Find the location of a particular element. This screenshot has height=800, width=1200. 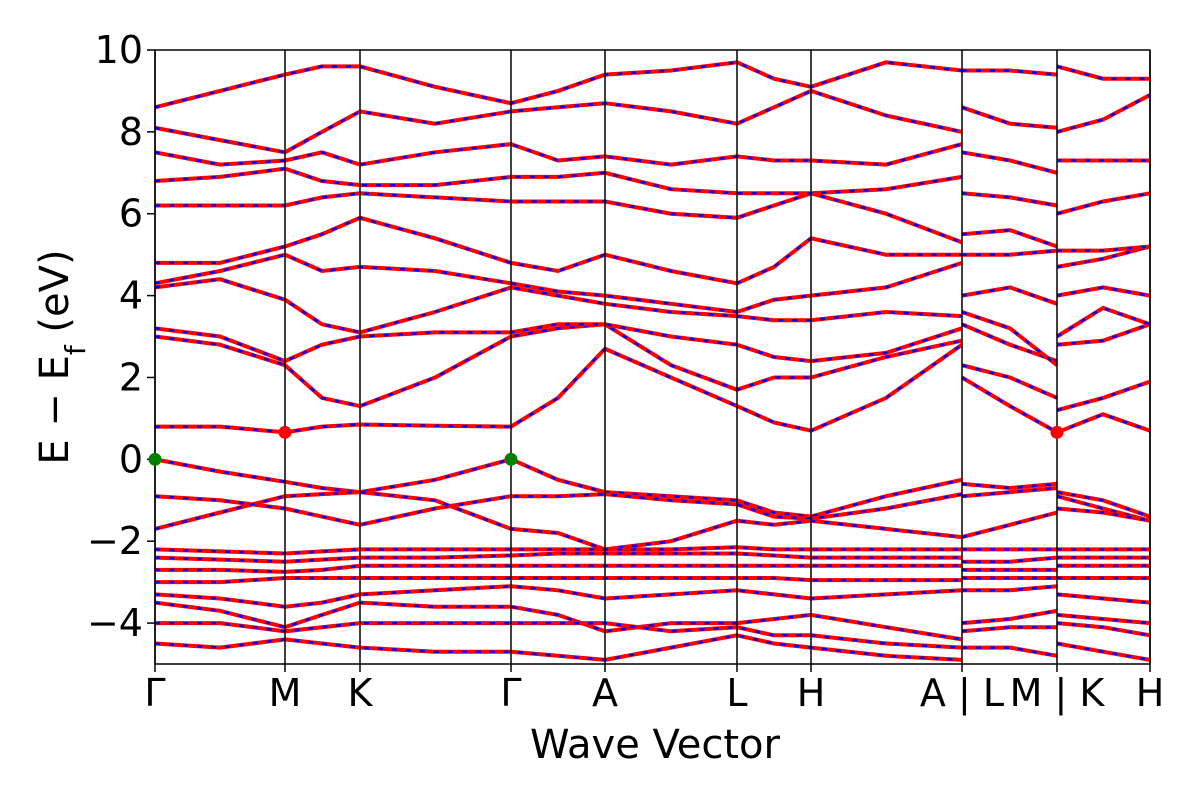

y-axis-label-part: (eV) is located at coordinates (55, 297).